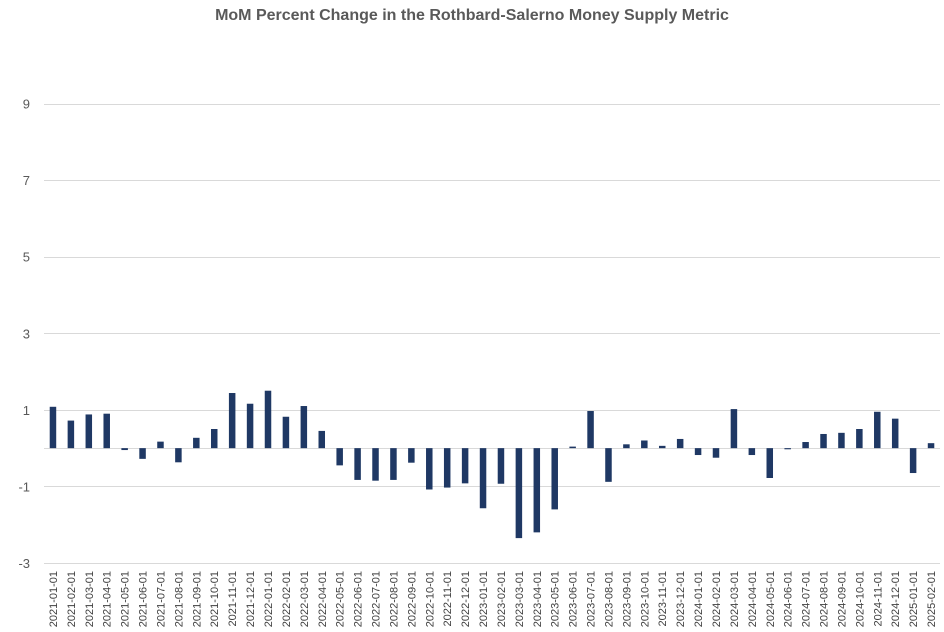 This screenshot has height=632, width=944. I want to click on y-tick-label: 1, so click(26, 410).